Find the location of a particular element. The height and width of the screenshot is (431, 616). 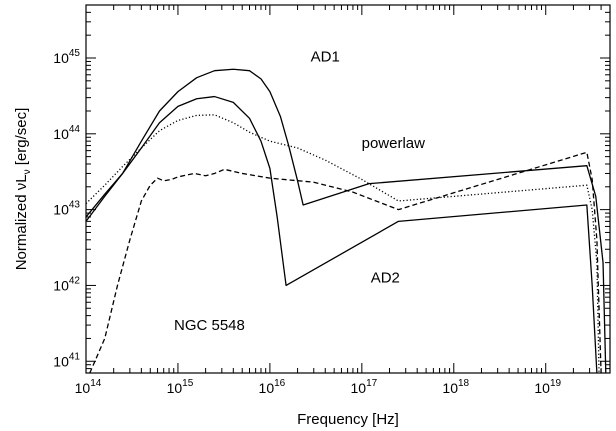

y-tick-label: 1042 is located at coordinates (66, 284).